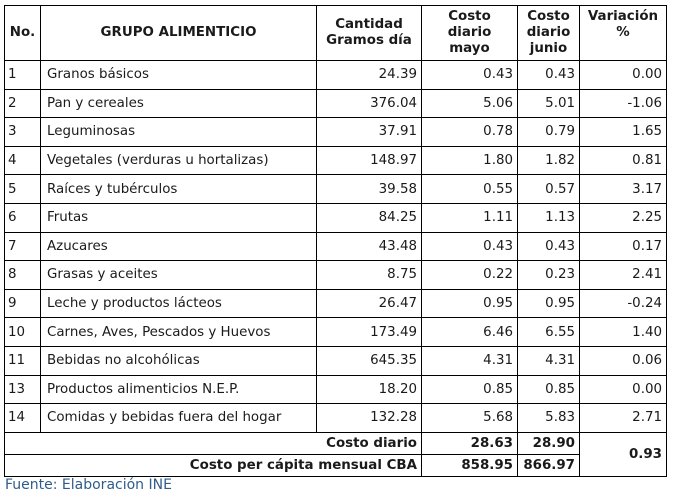 The image size is (673, 499). I want to click on cell-no: 4, so click(22, 160).